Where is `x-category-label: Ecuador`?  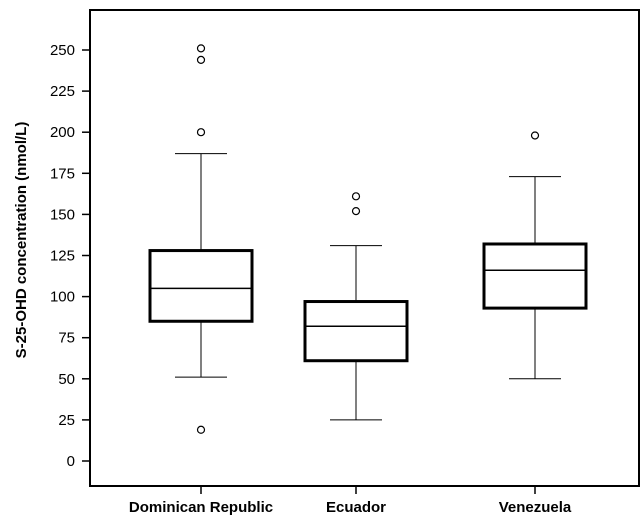 x-category-label: Ecuador is located at coordinates (356, 507).